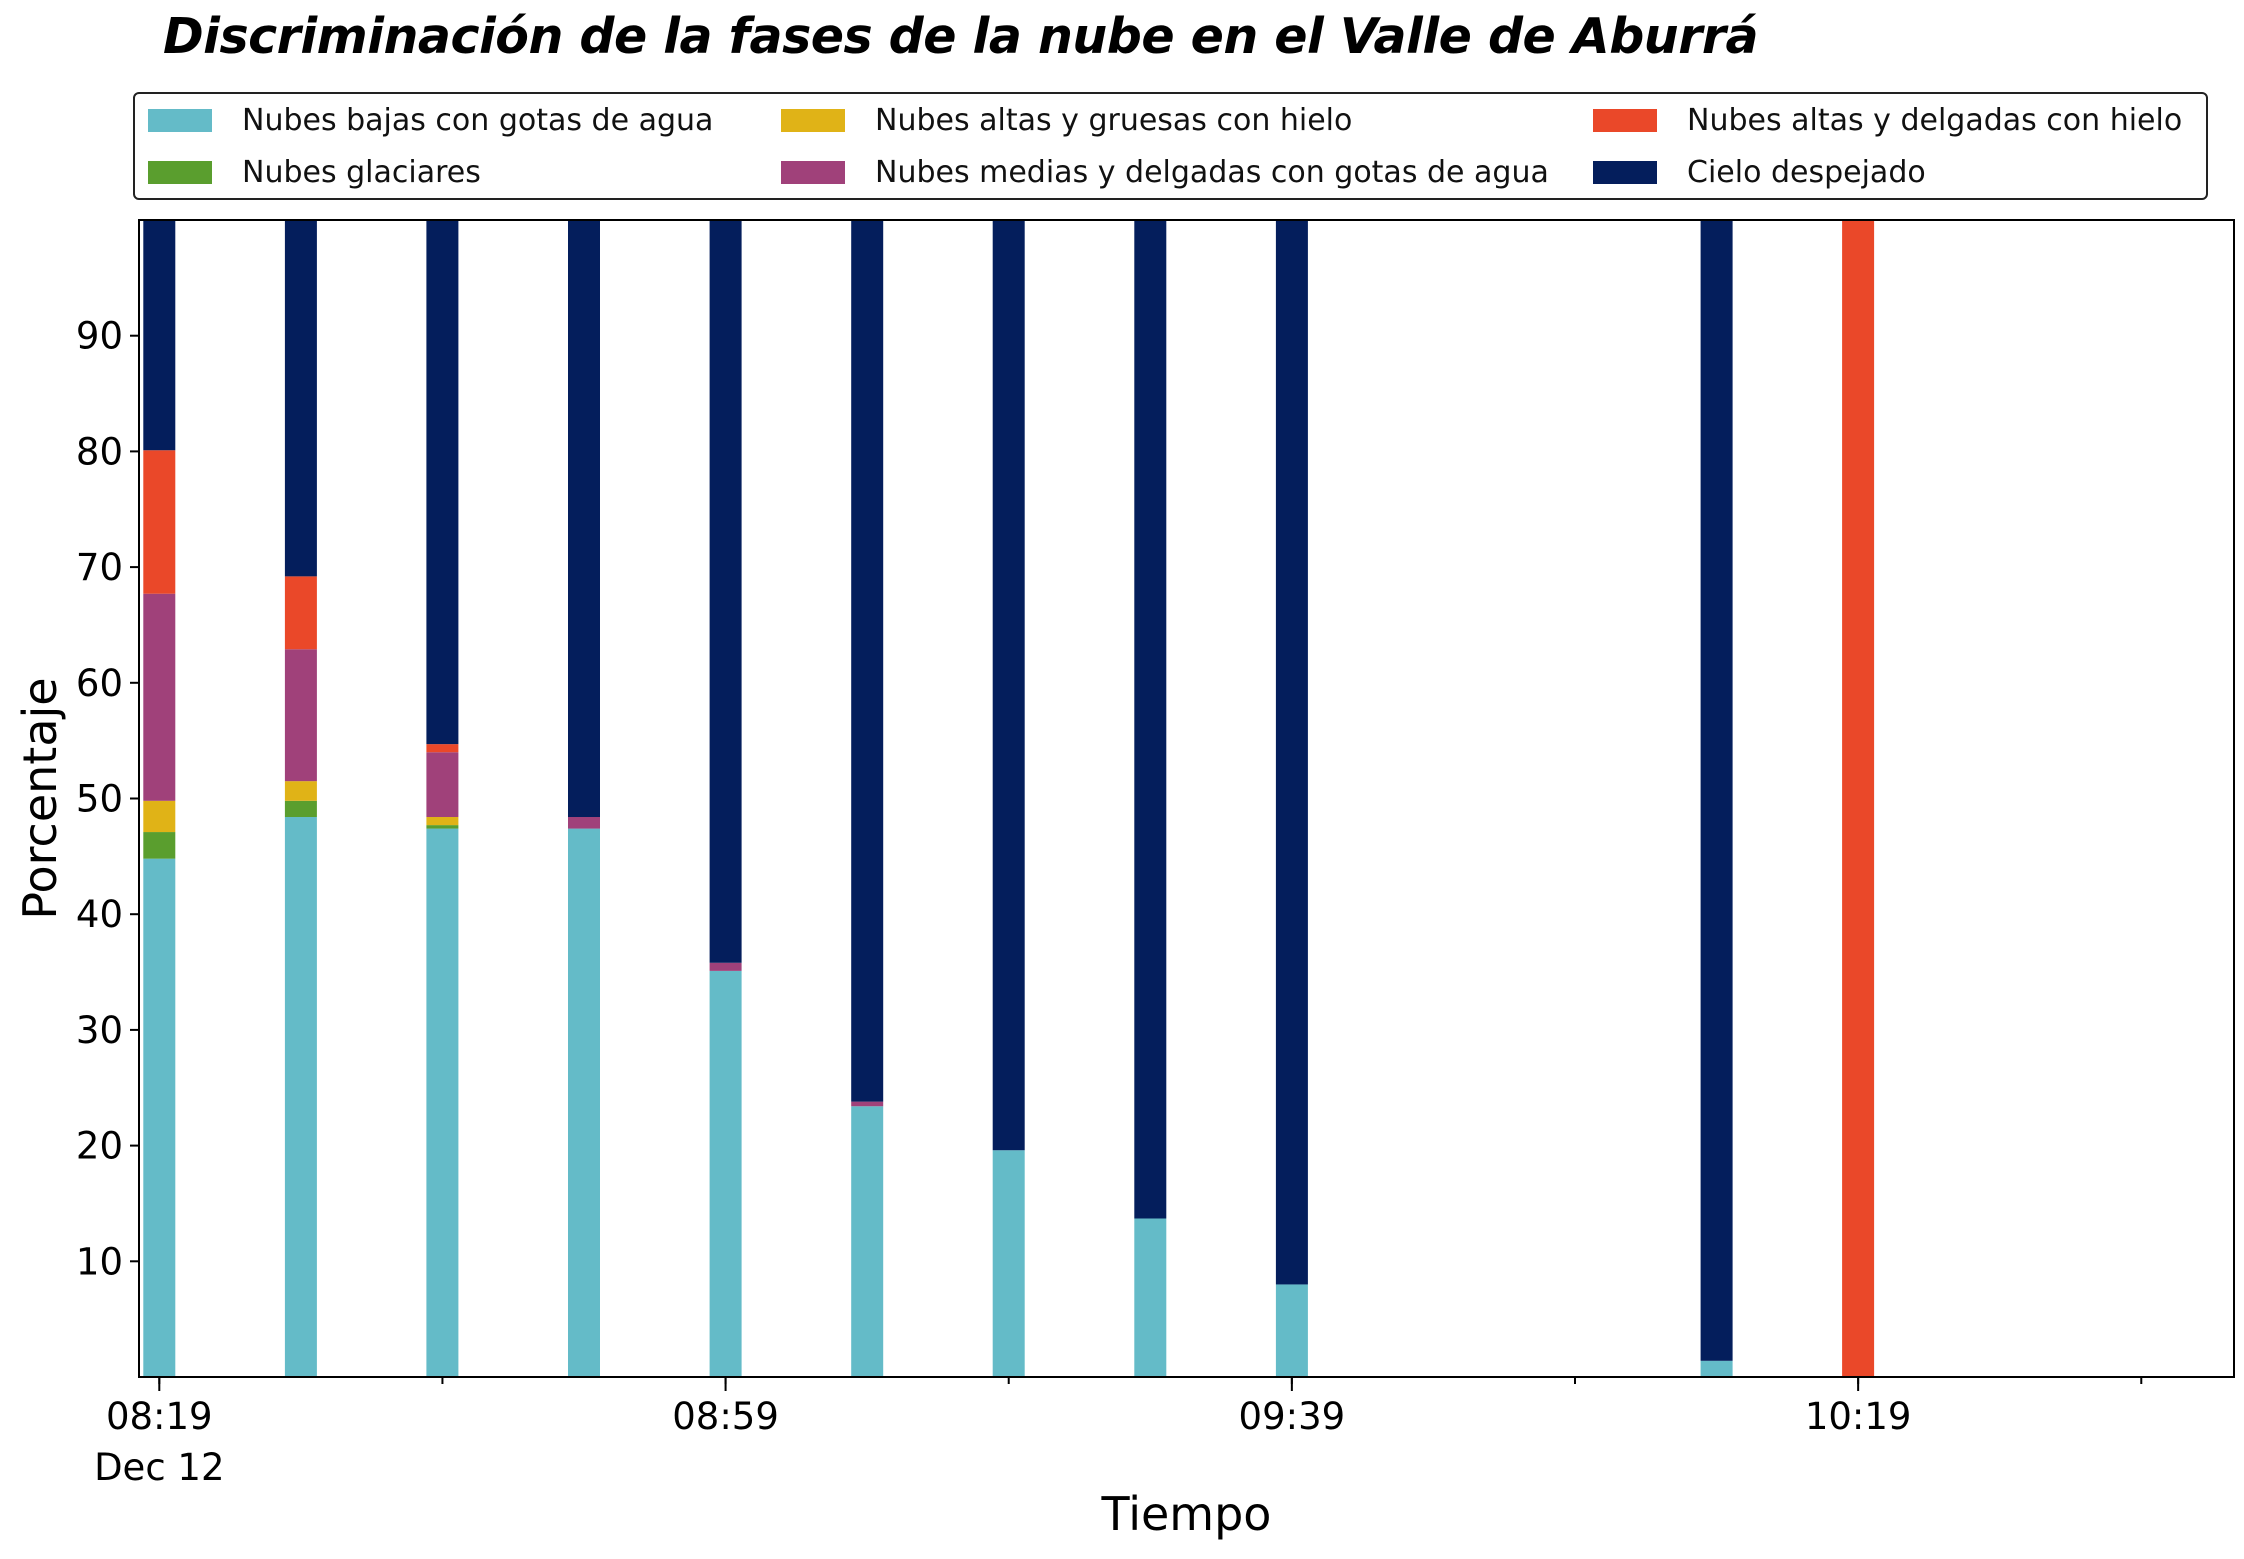 The height and width of the screenshot is (1559, 2244). I want to click on legend-item: Nubes altas y delgadas con hielo, so click(1887, 120).